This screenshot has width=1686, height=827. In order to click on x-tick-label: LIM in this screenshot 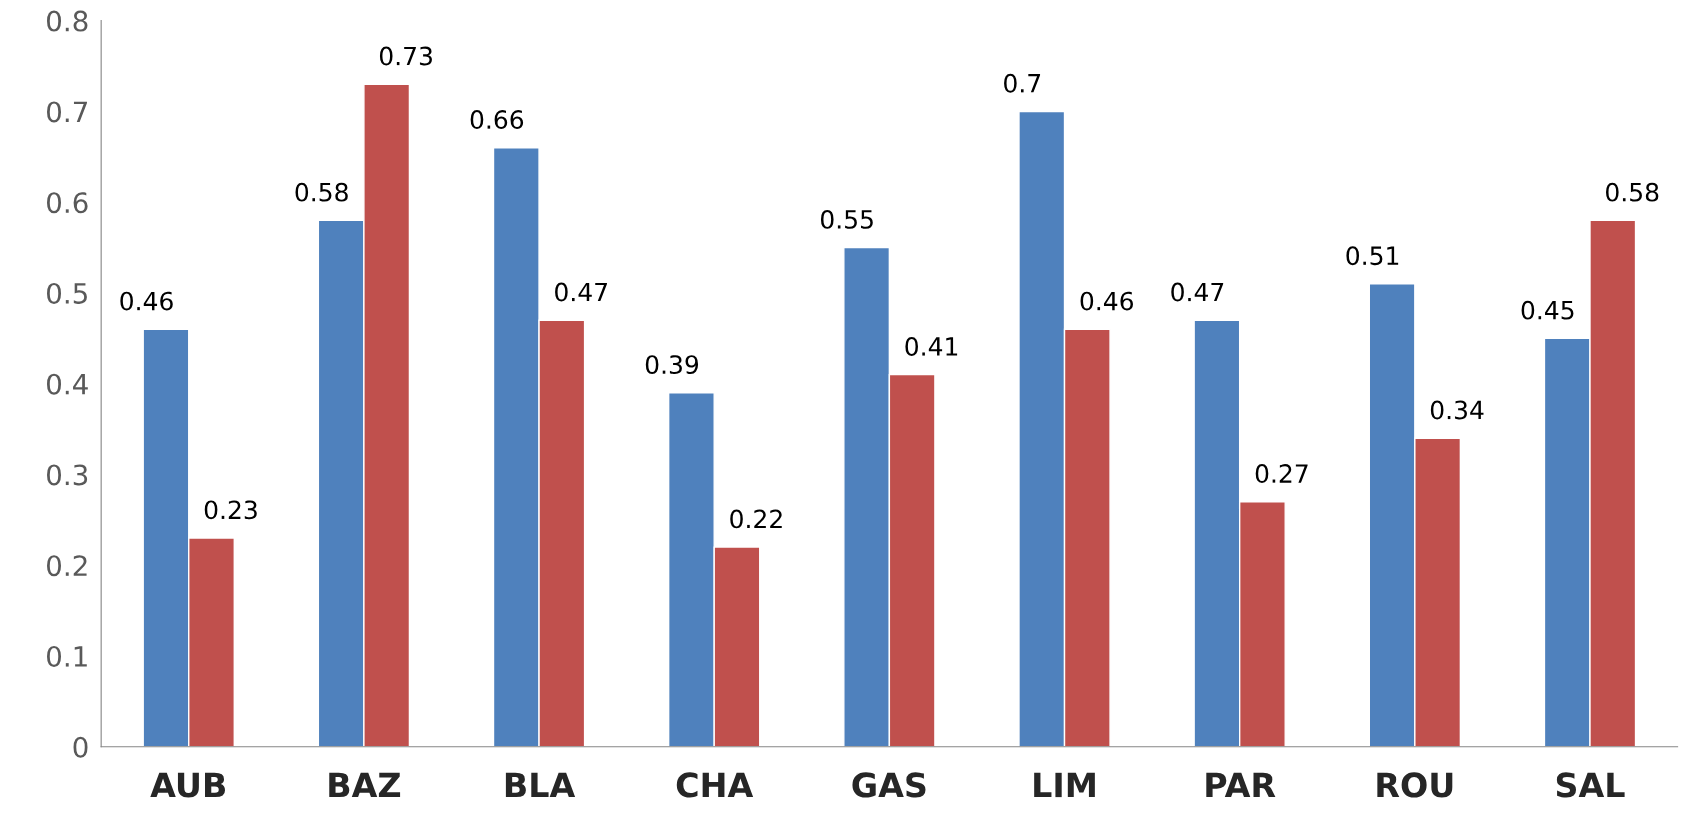, I will do `click(1064, 785)`.